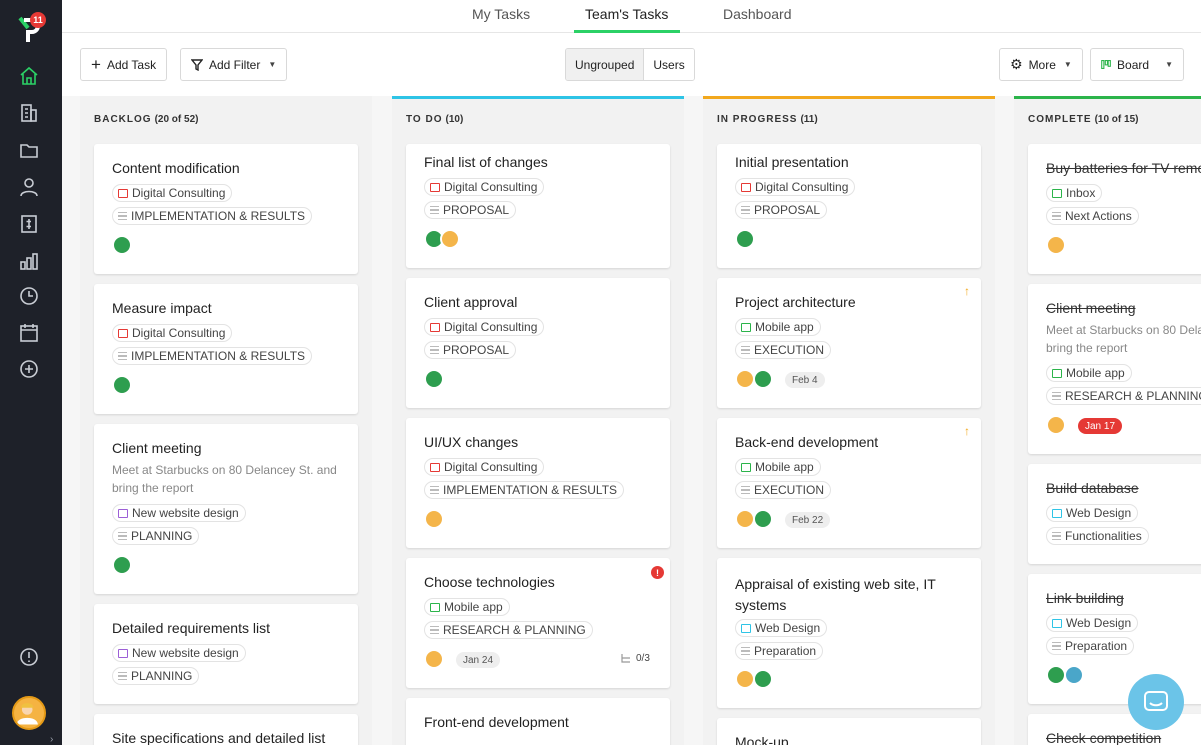 This screenshot has height=745, width=1201. I want to click on reports-icon, so click(29, 261).